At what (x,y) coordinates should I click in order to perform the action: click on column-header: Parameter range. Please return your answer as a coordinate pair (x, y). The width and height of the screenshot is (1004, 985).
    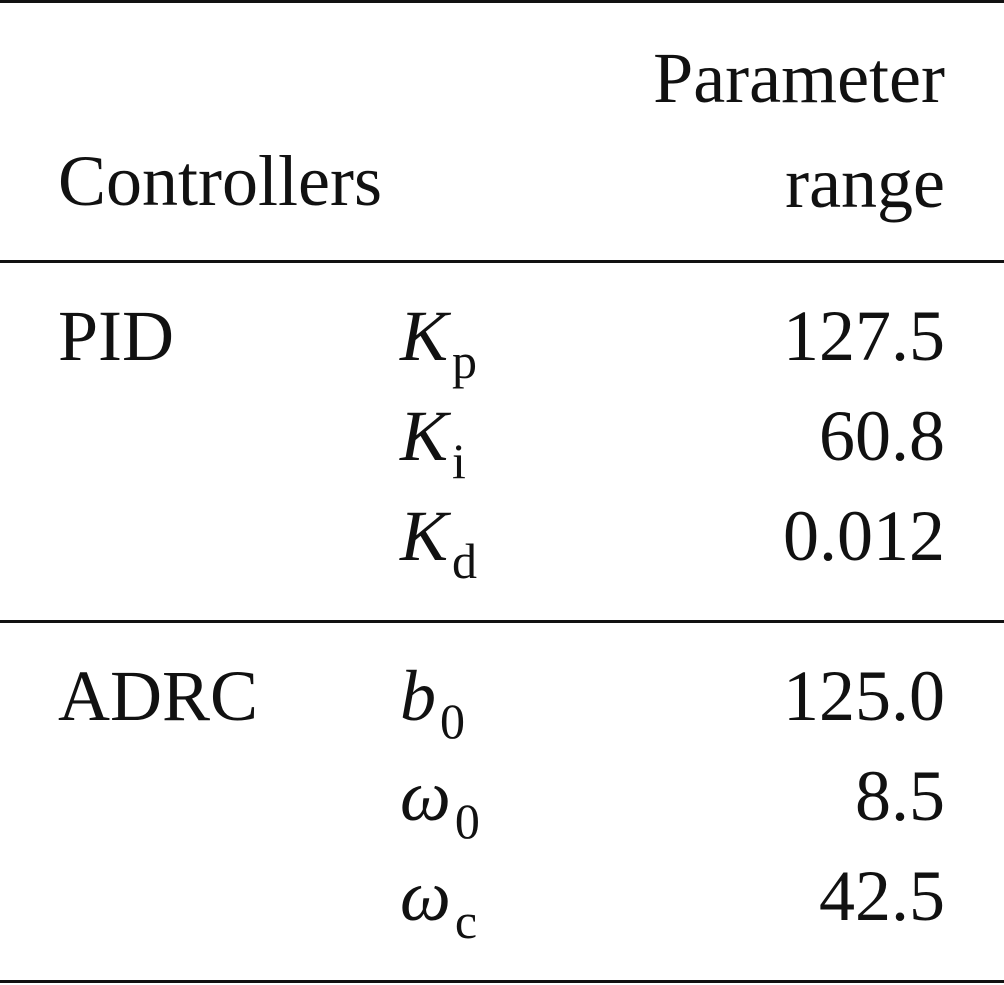
    Looking at the image, I should click on (799, 130).